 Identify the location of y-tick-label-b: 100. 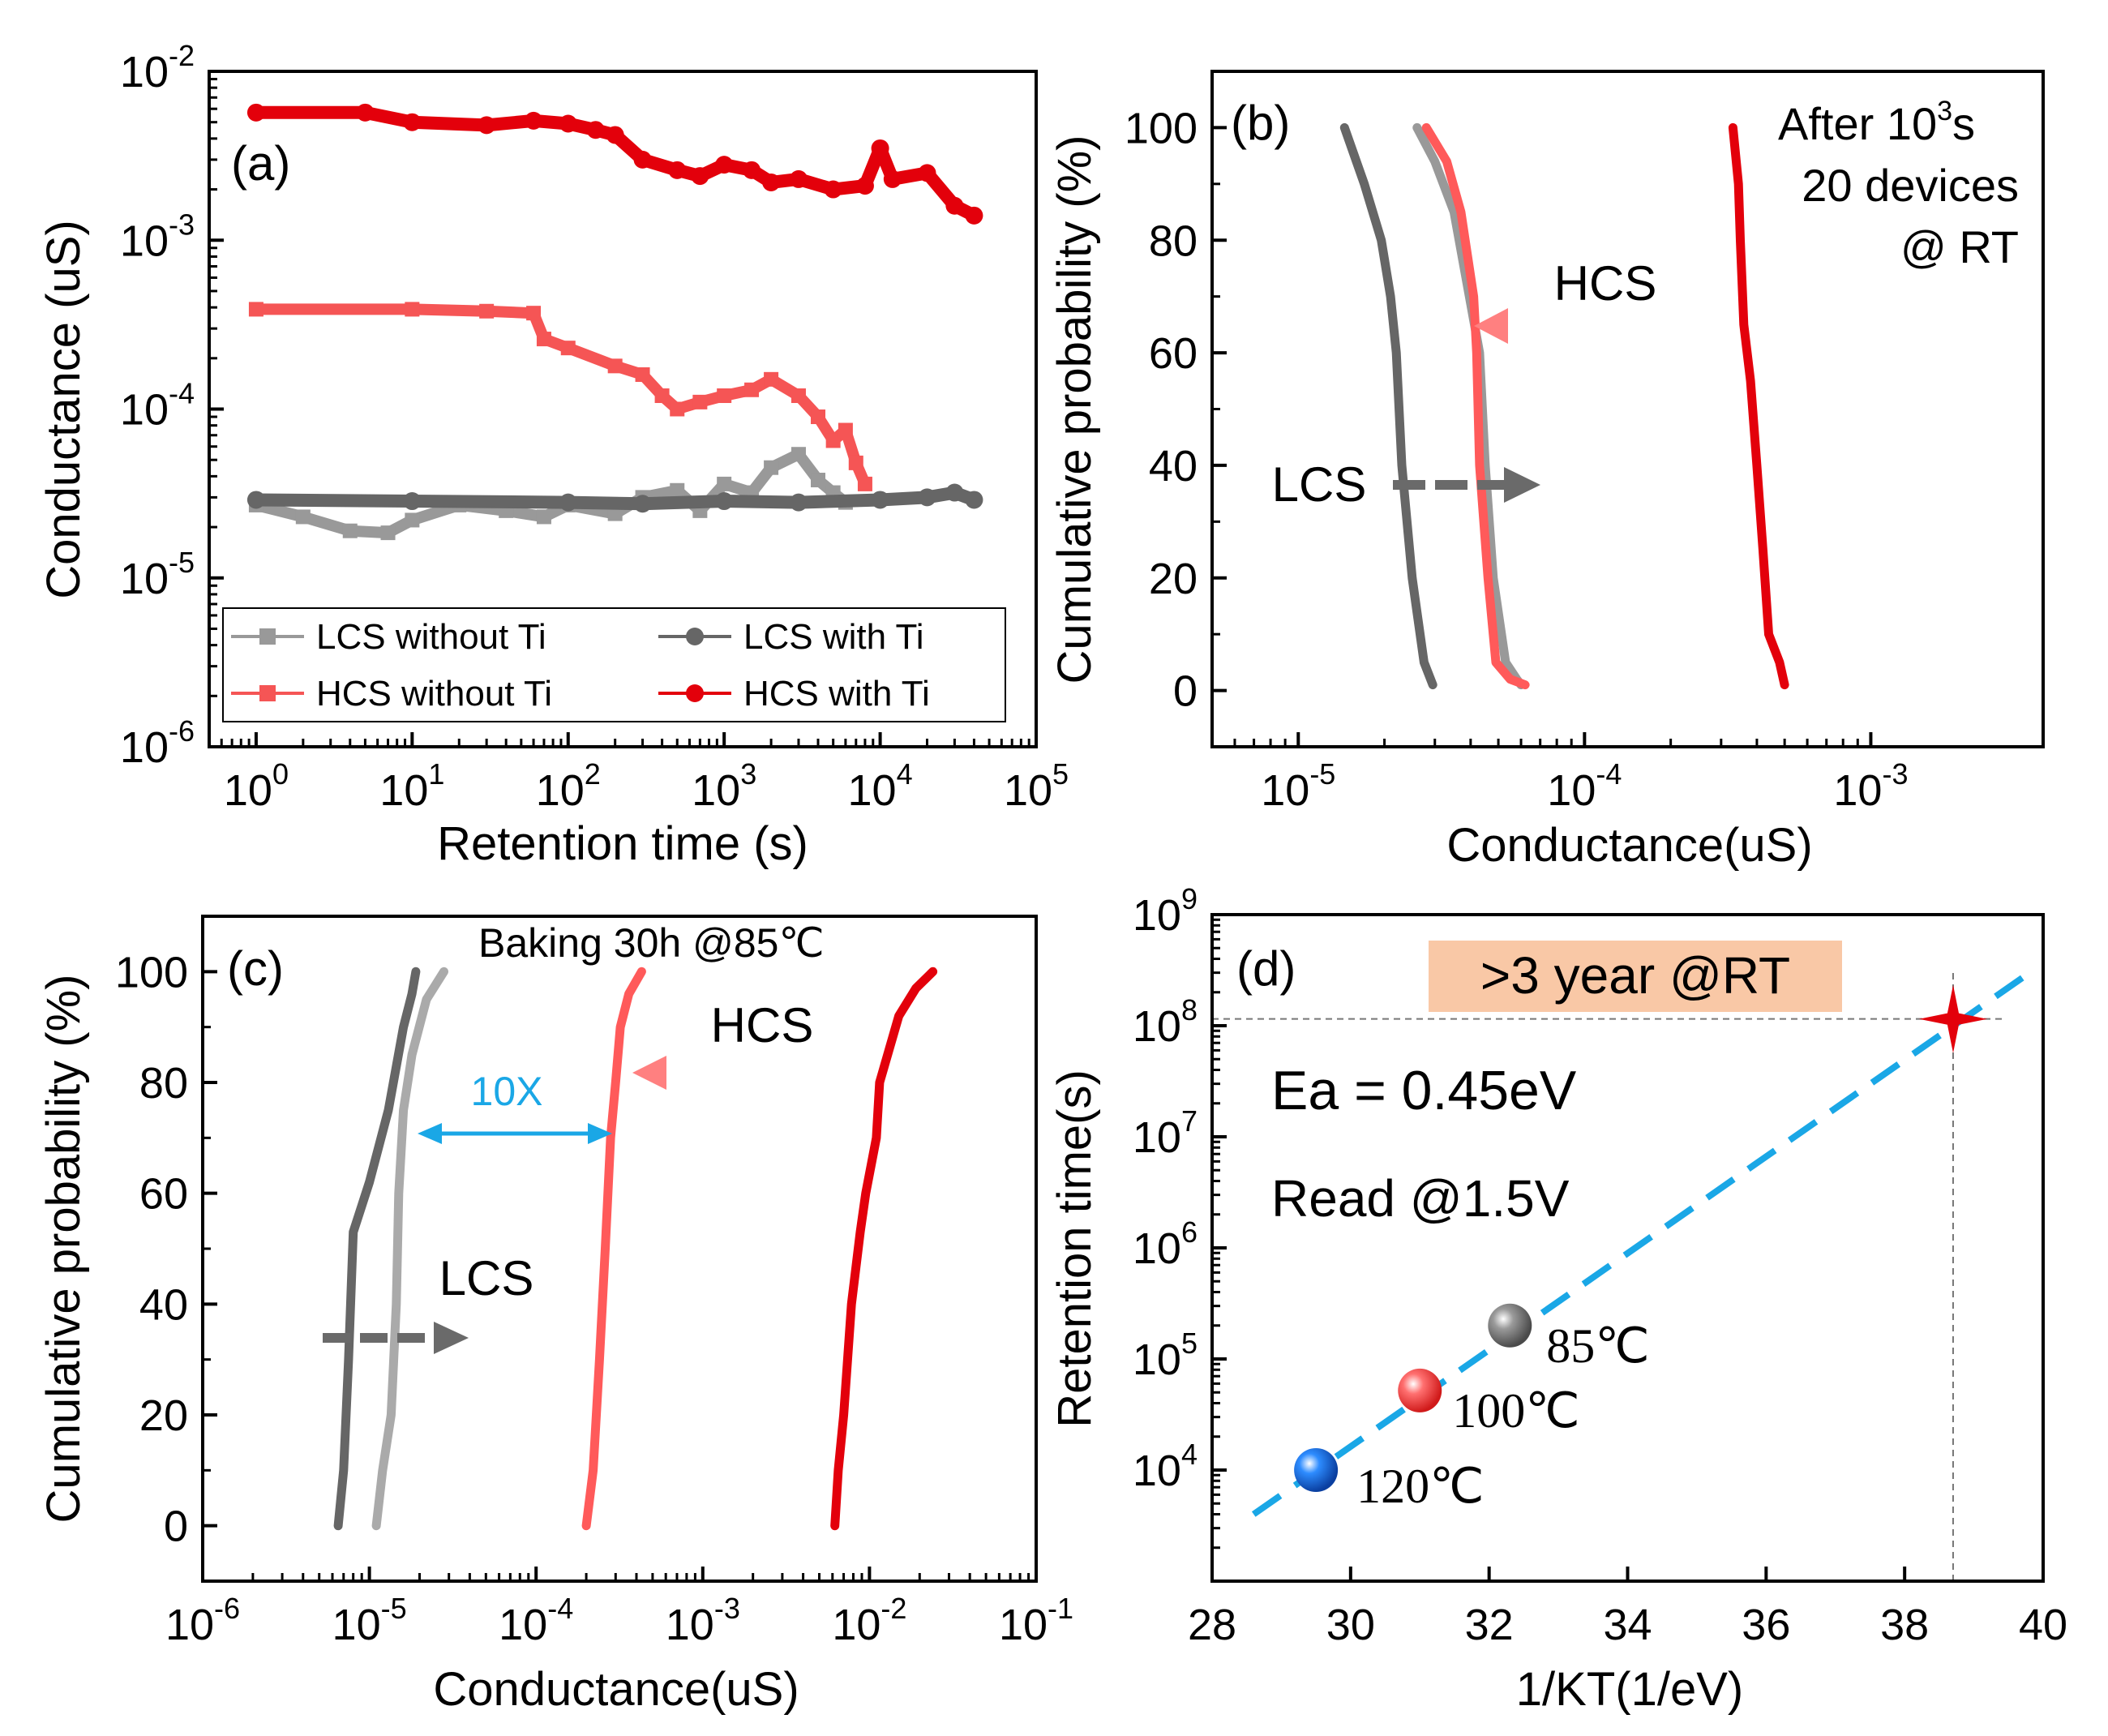
(1161, 128).